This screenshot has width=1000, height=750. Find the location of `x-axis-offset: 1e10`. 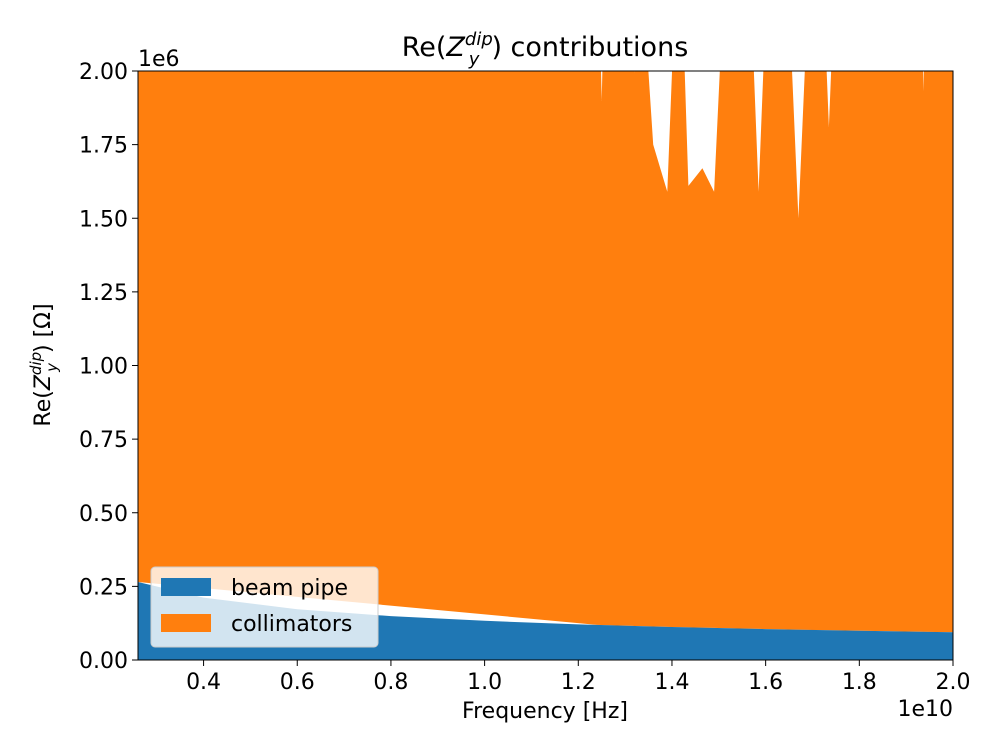

x-axis-offset: 1e10 is located at coordinates (925, 709).